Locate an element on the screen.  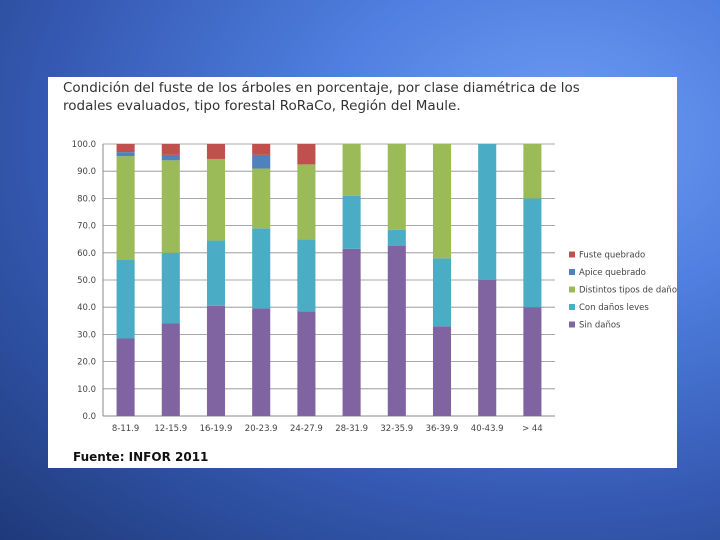
x-tick-label: 20-23.9 is located at coordinates (261, 429).